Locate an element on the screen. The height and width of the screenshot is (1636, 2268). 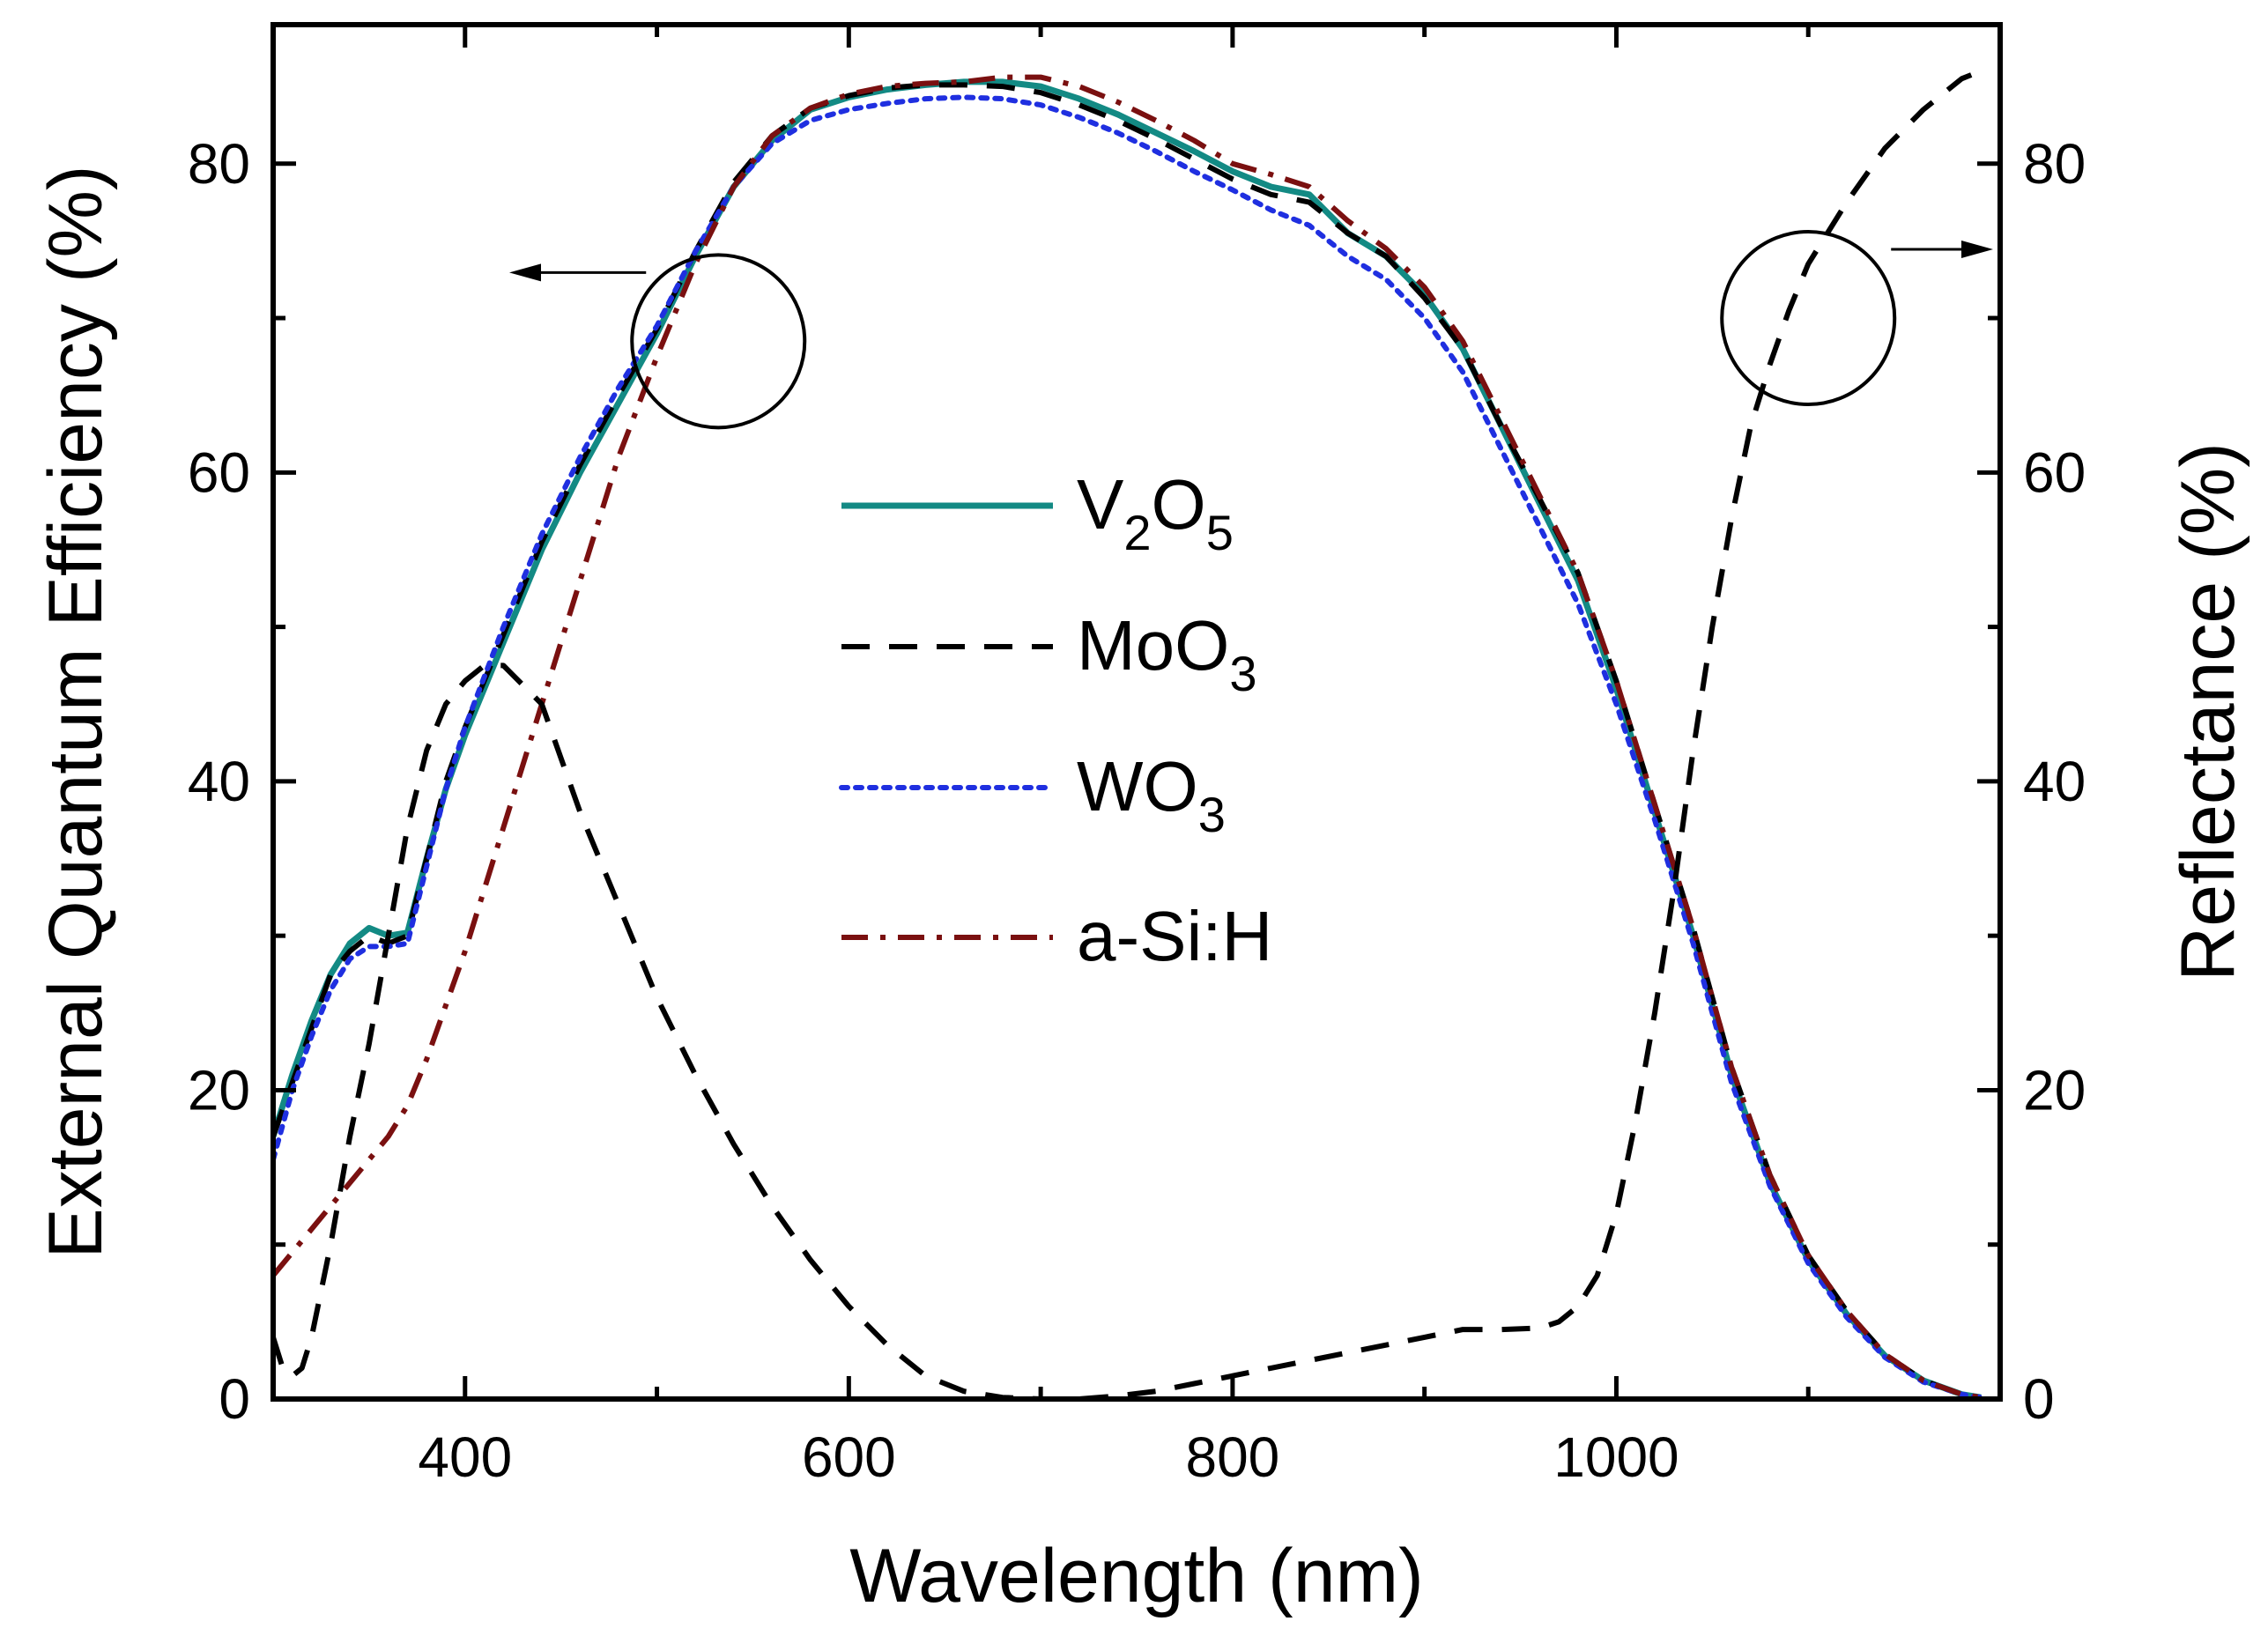
right-arrow-head is located at coordinates (1977, 250).